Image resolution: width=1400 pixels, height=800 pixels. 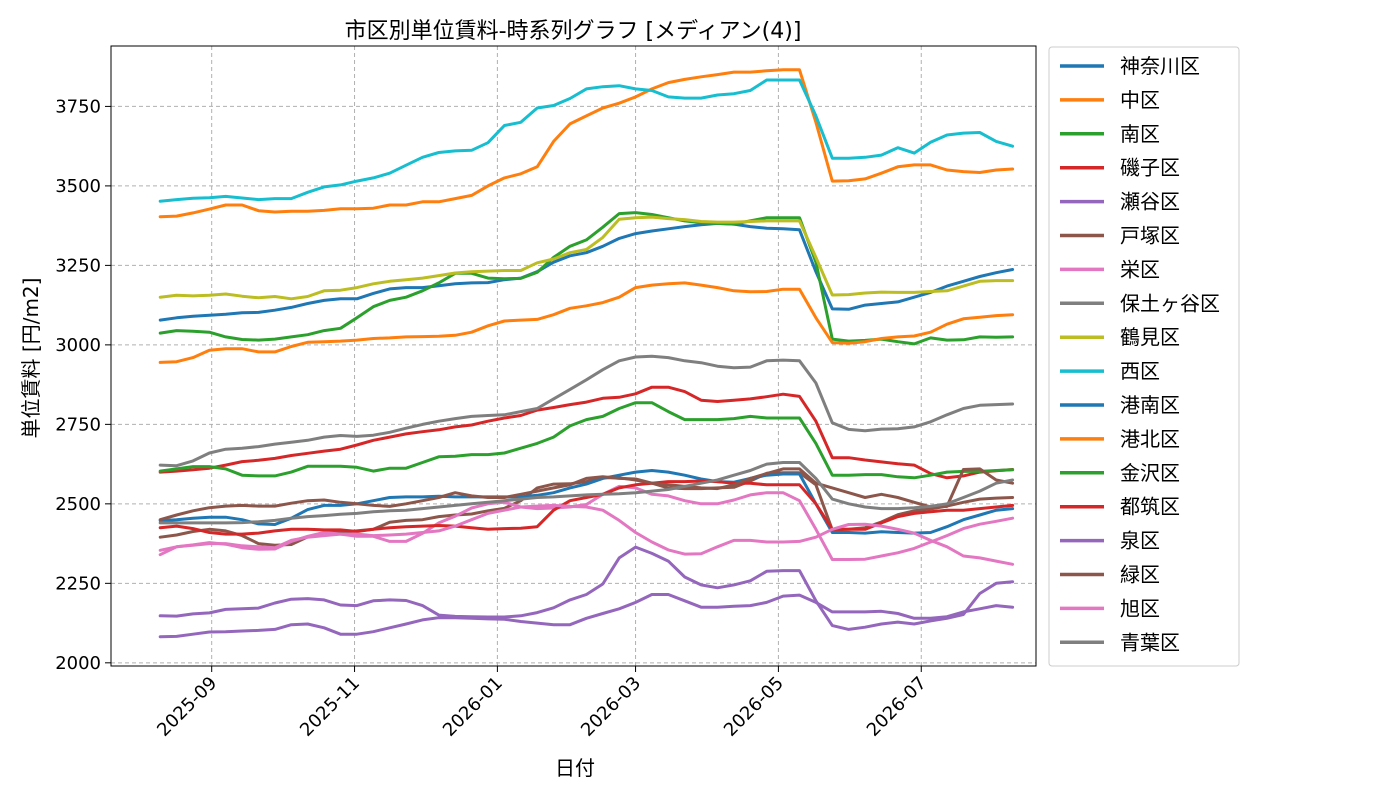 I want to click on legend-entry: 鶴見区, so click(x=1120, y=337).